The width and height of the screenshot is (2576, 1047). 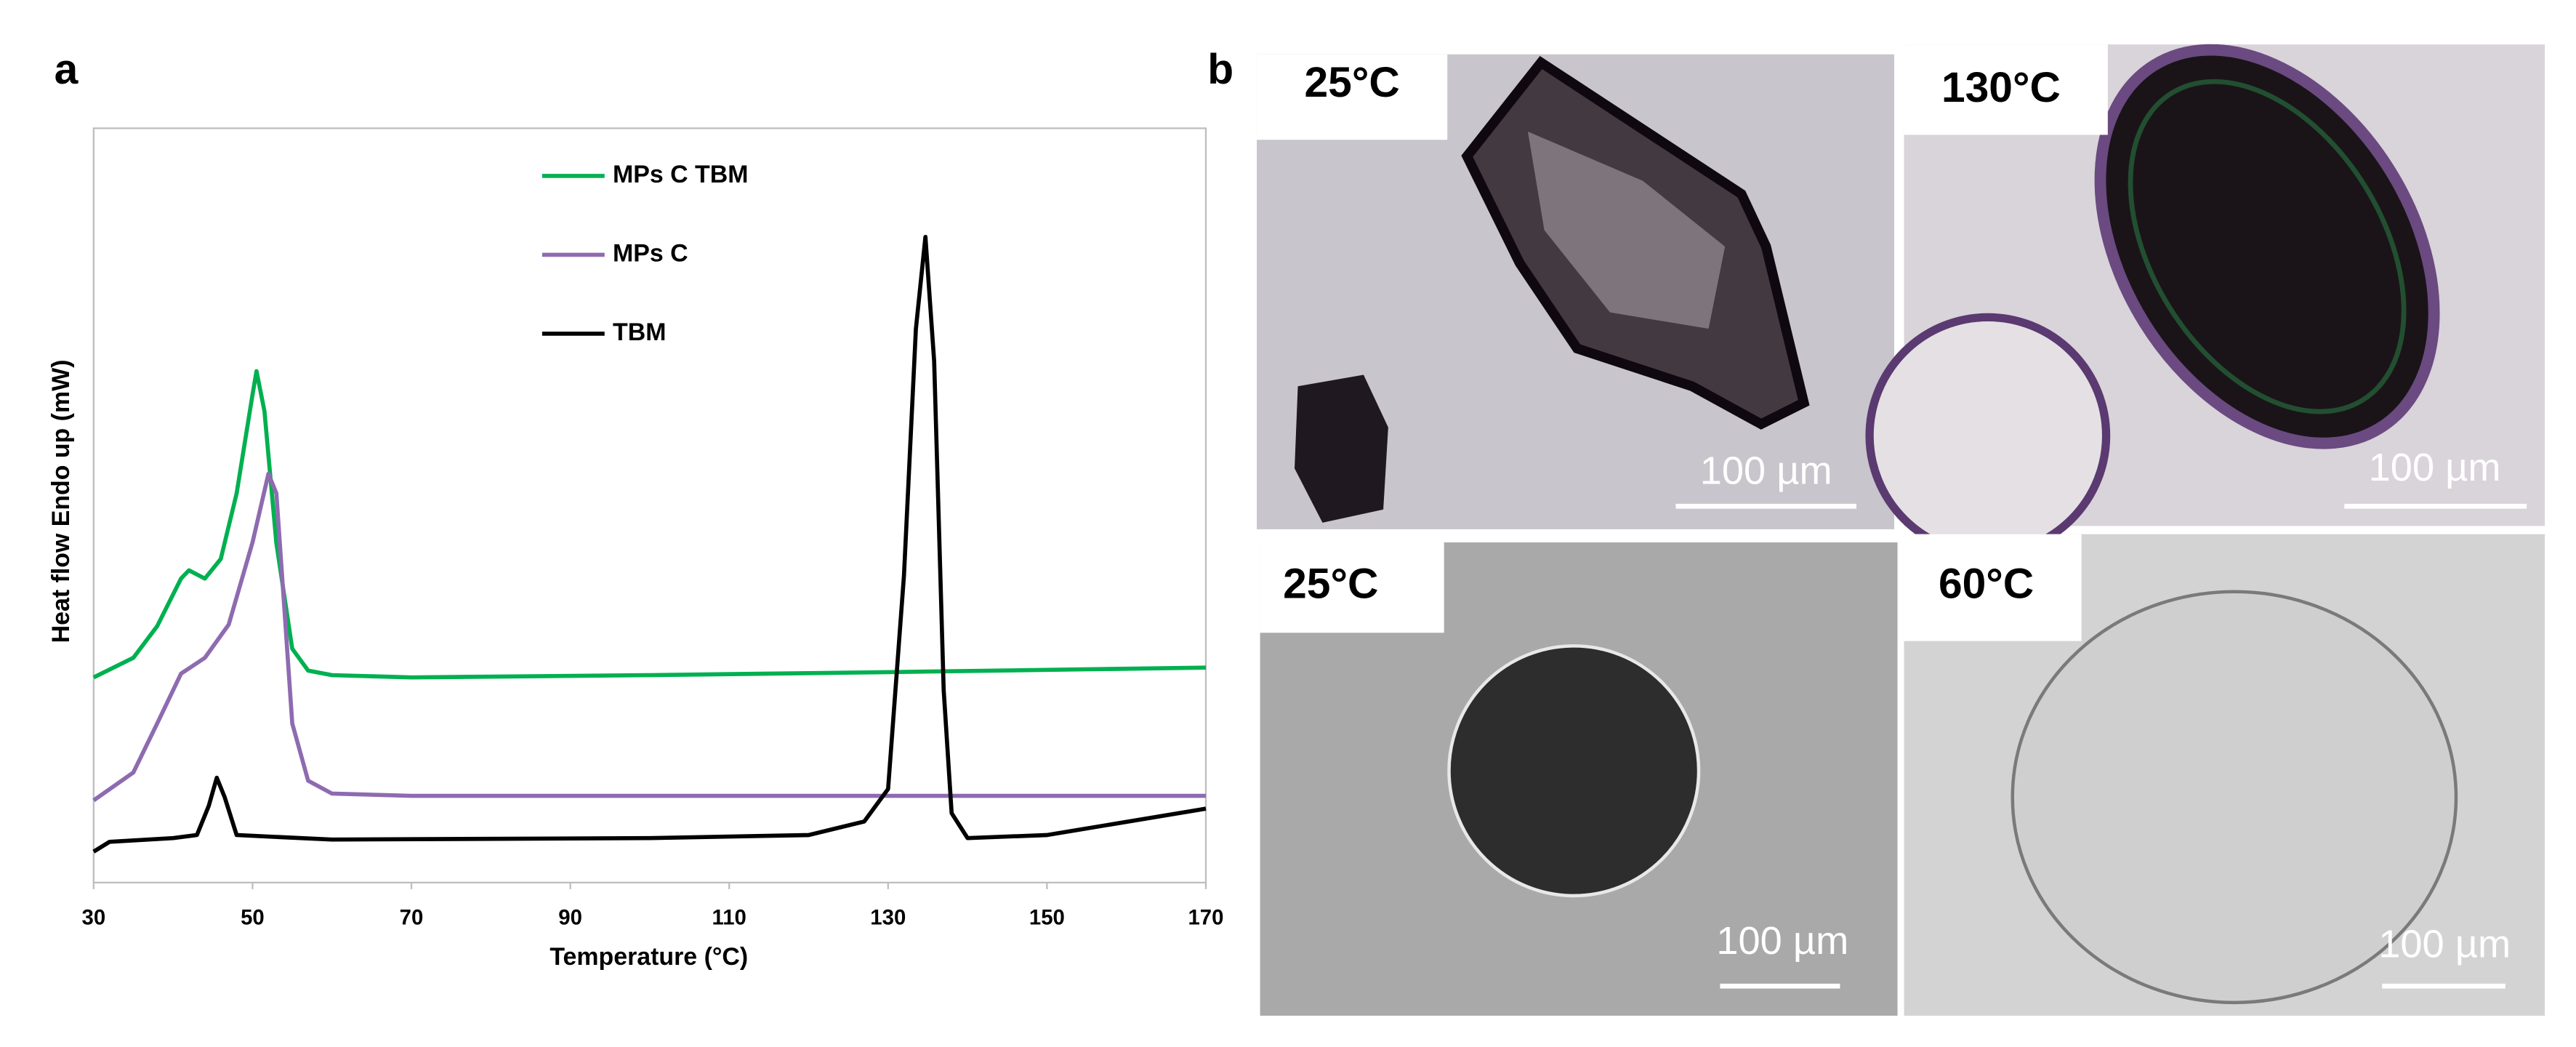 What do you see at coordinates (61, 501) in the screenshot?
I see `y-axis-label: Heat flow Endo up (mW)` at bounding box center [61, 501].